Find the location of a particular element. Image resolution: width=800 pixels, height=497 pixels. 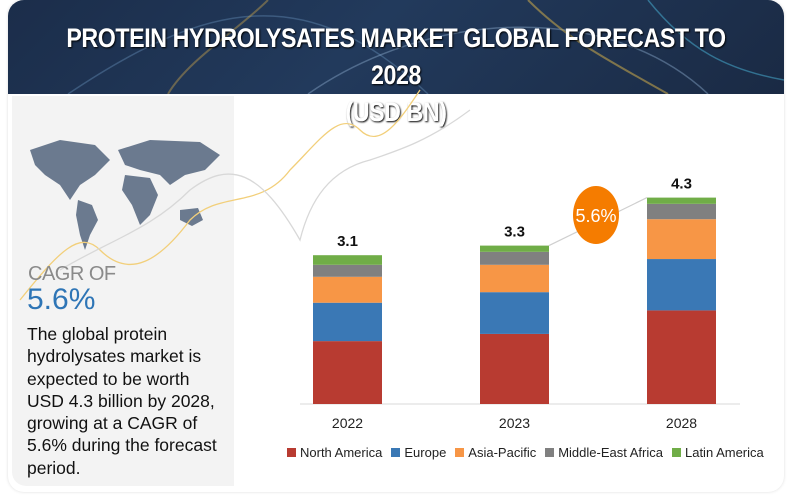

total-label-2023: 3.3 is located at coordinates (514, 232).